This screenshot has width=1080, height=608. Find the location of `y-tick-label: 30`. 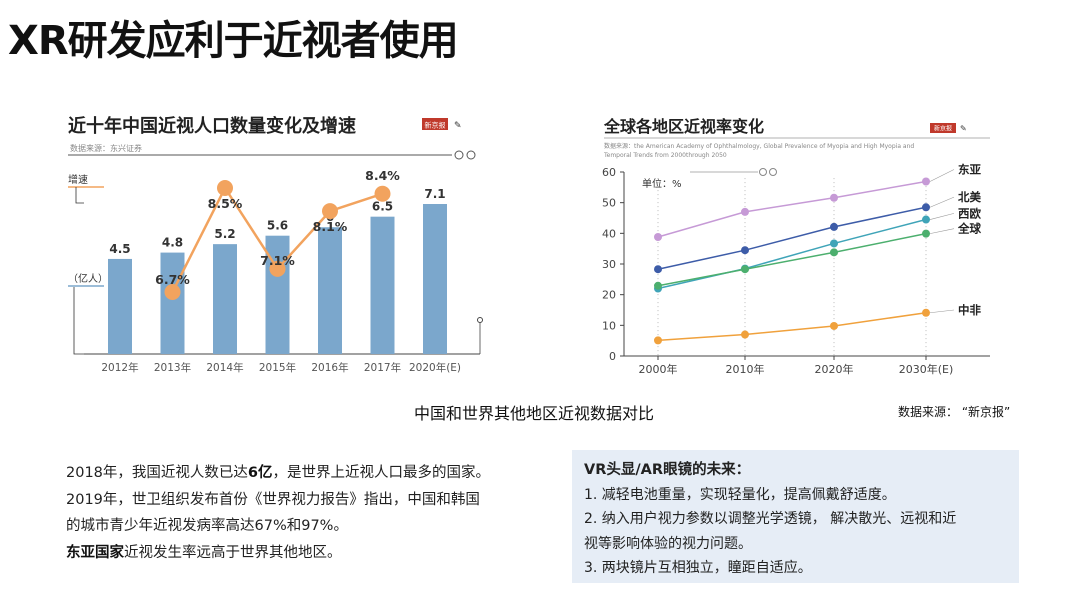

y-tick-label: 30 is located at coordinates (609, 264).